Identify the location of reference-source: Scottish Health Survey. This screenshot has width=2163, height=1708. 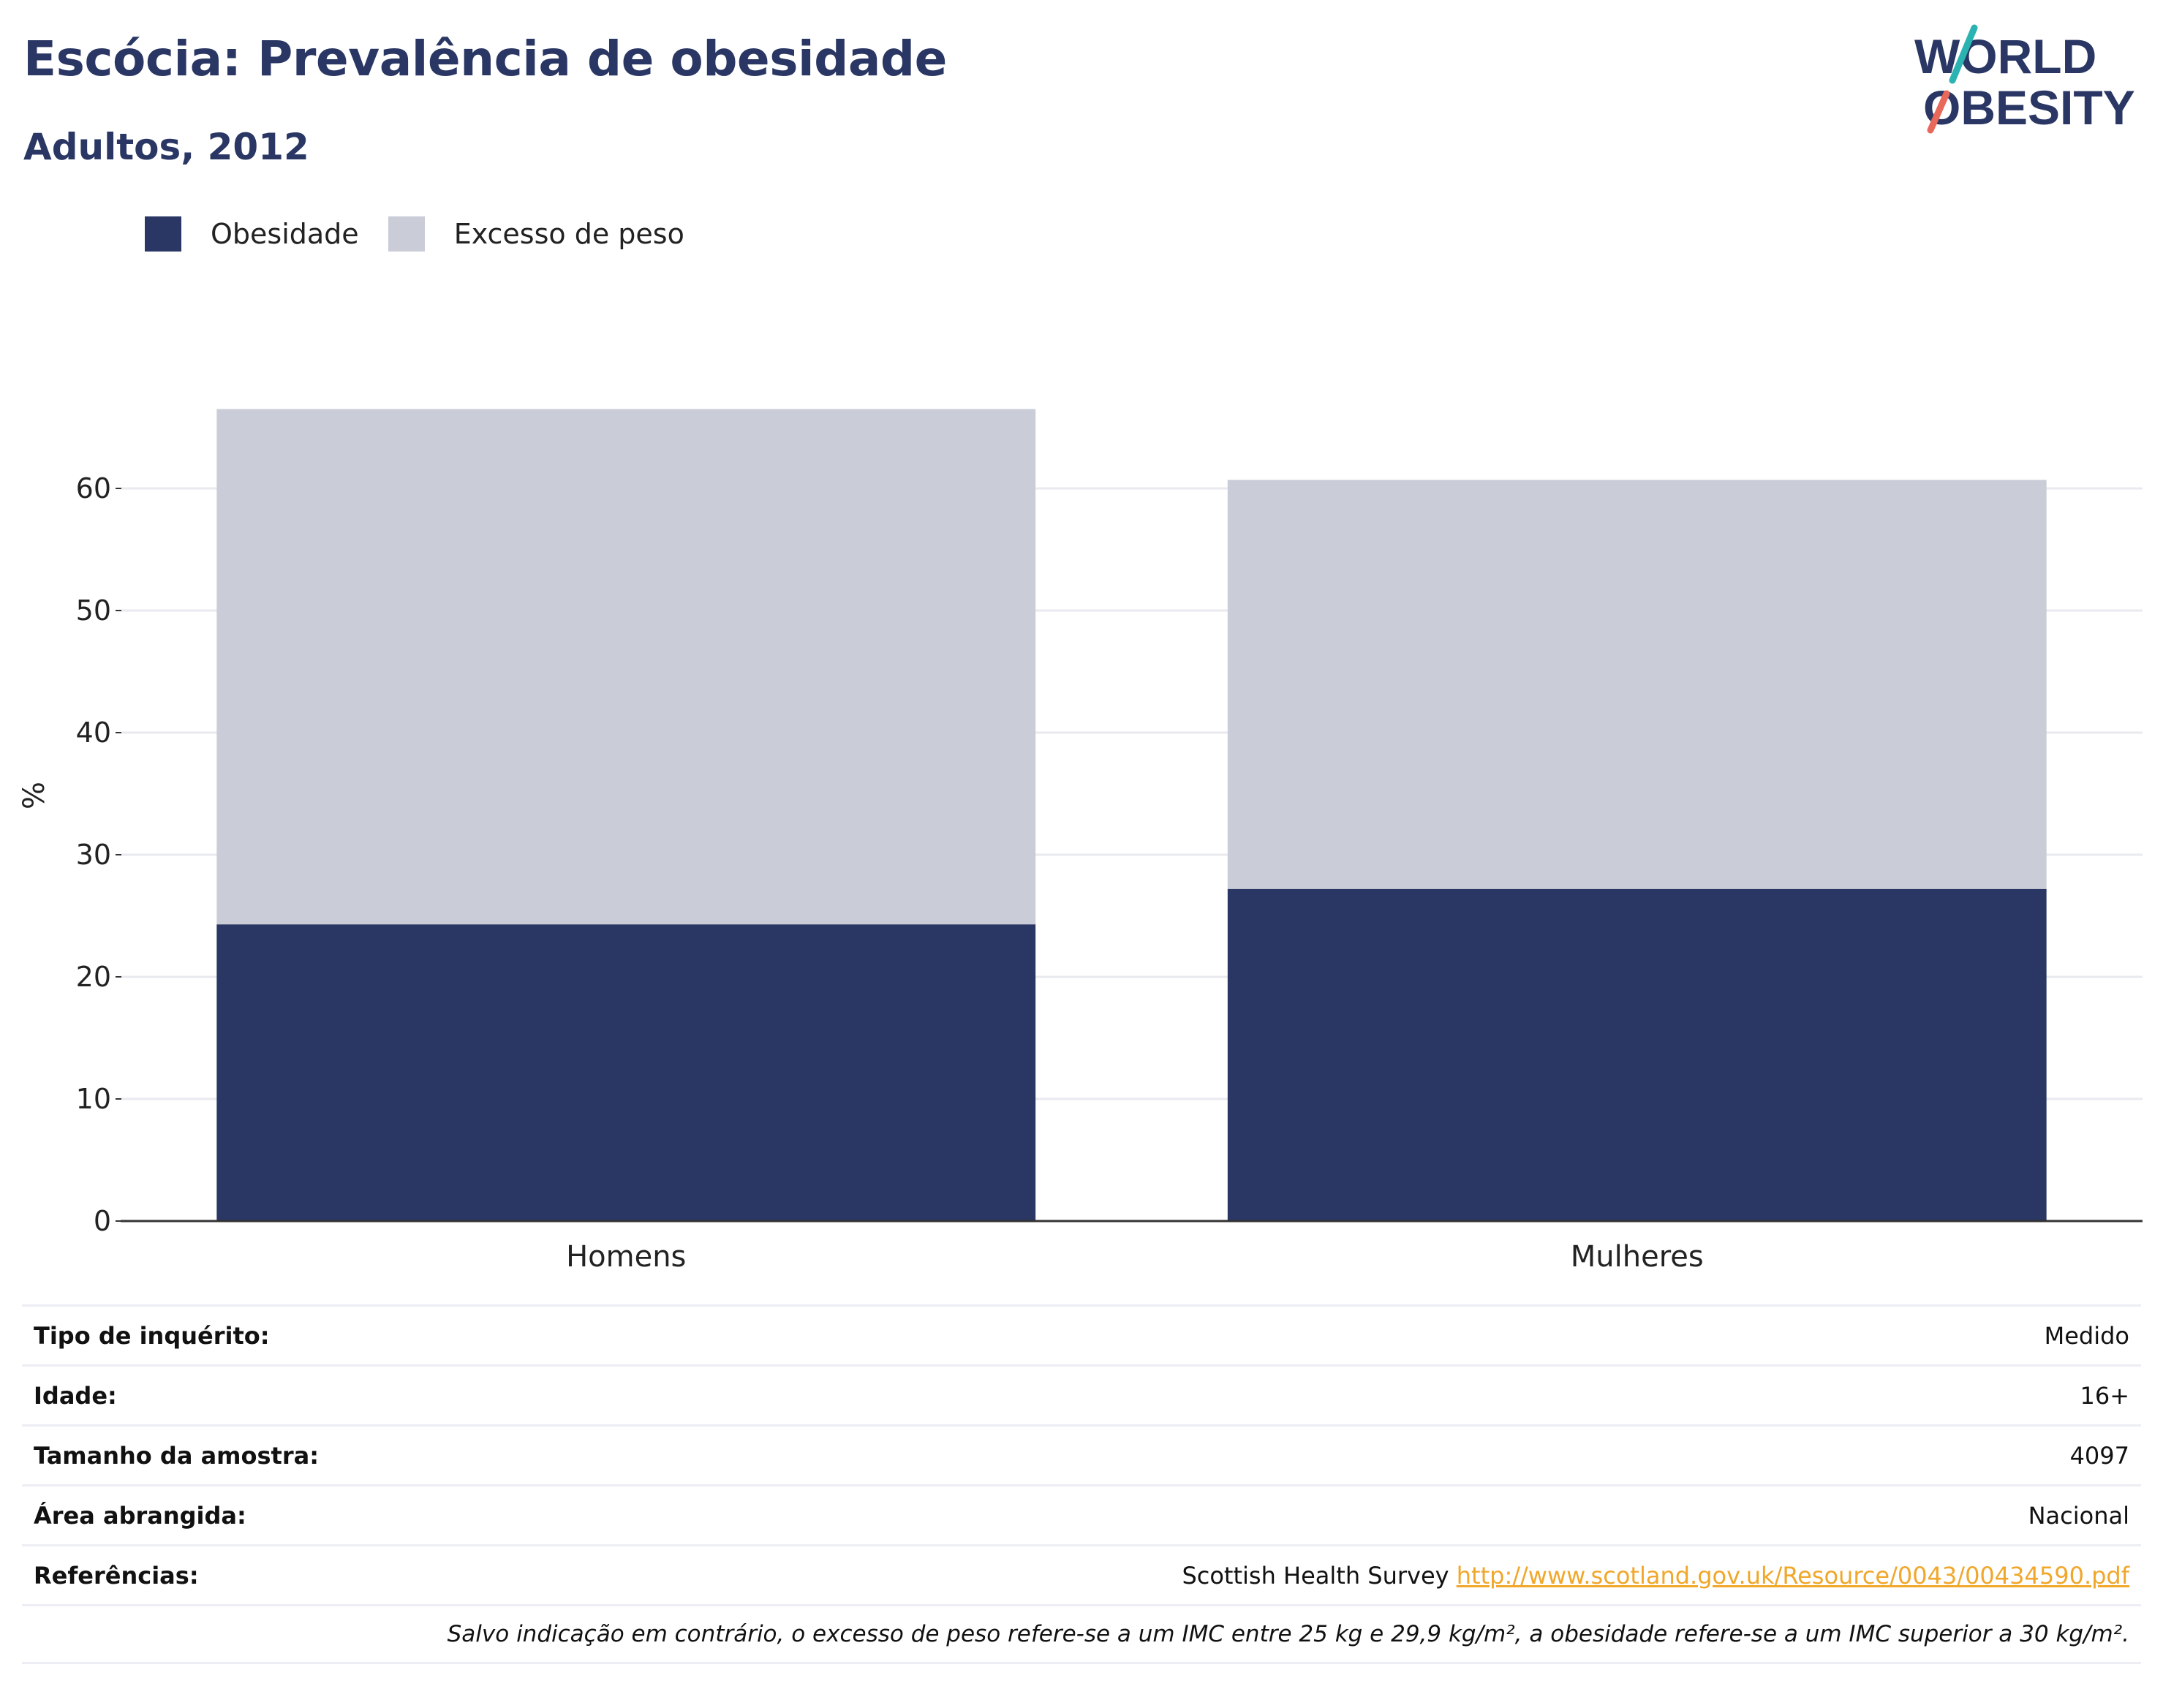
(1320, 1575).